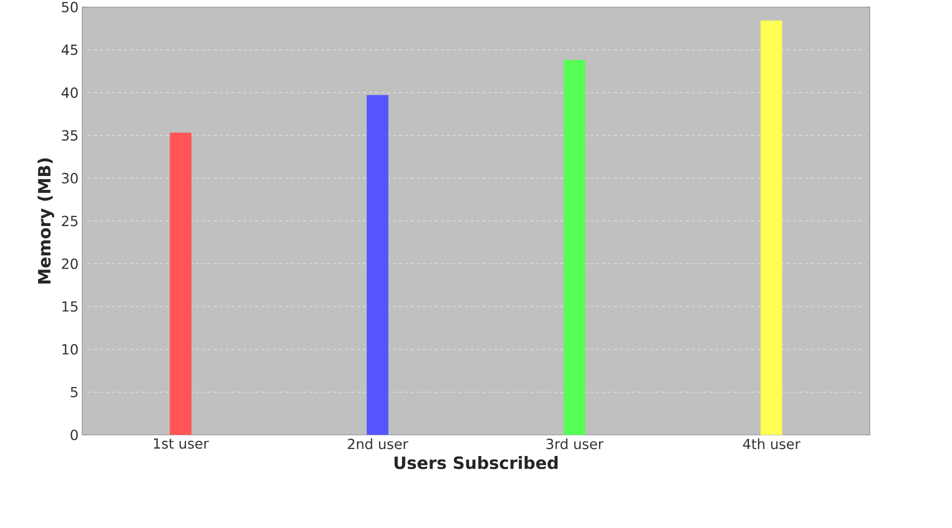 Image resolution: width=952 pixels, height=528 pixels. I want to click on y-tick-label: 25, so click(70, 221).